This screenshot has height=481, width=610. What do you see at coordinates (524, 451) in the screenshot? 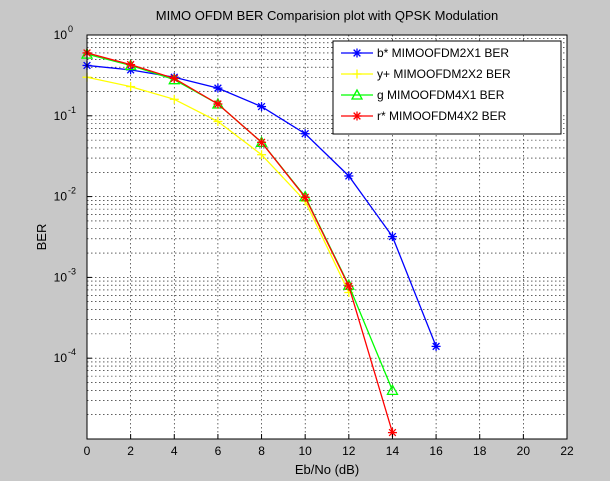
I see `x-tick-label: 20` at bounding box center [524, 451].